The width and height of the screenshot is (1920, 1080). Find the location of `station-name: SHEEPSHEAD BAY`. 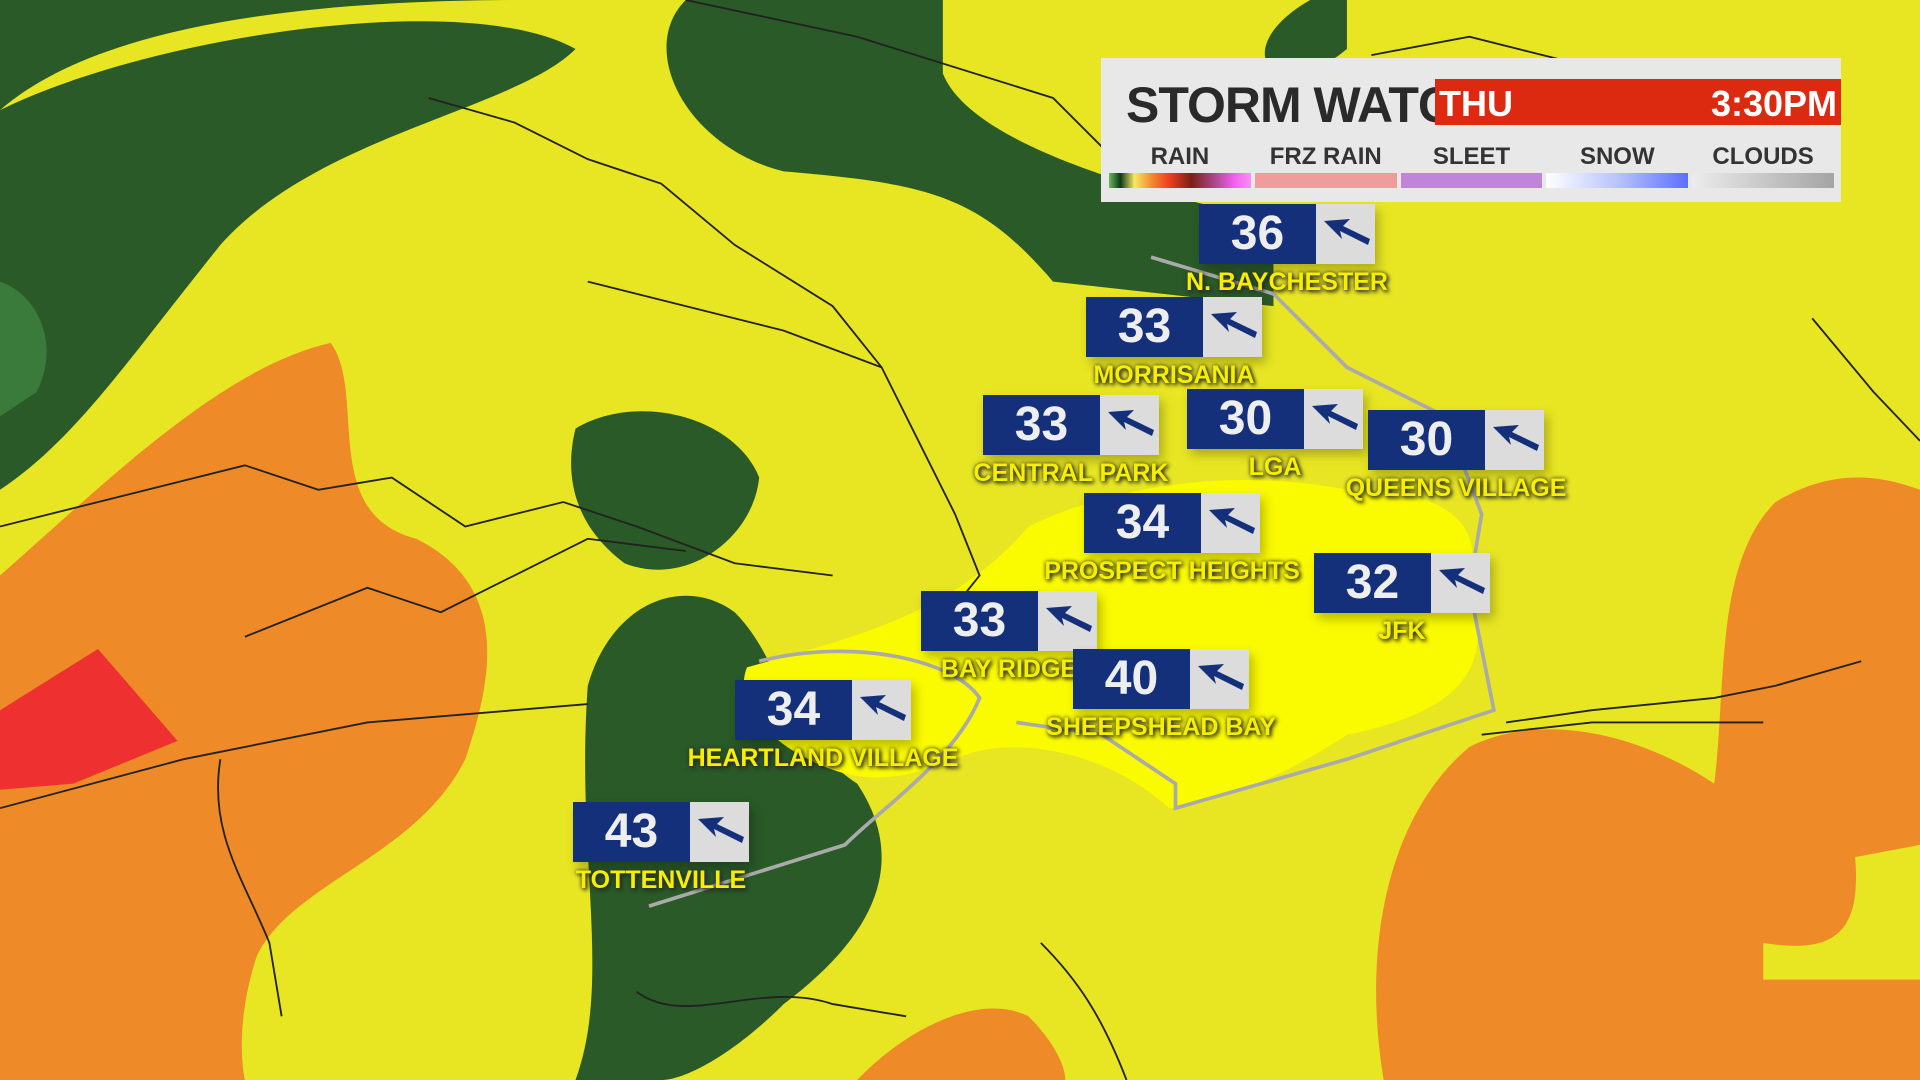

station-name: SHEEPSHEAD BAY is located at coordinates (1161, 727).